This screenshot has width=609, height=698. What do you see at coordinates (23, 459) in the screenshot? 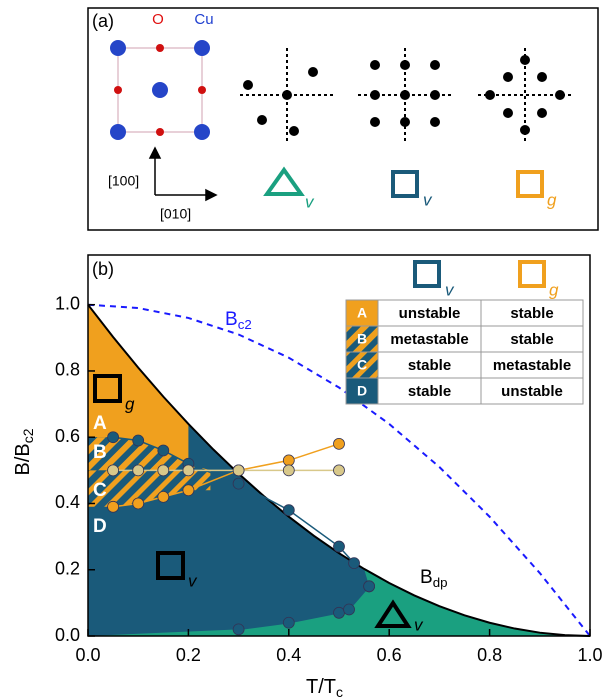
I see `label-main: B/B` at bounding box center [23, 459].